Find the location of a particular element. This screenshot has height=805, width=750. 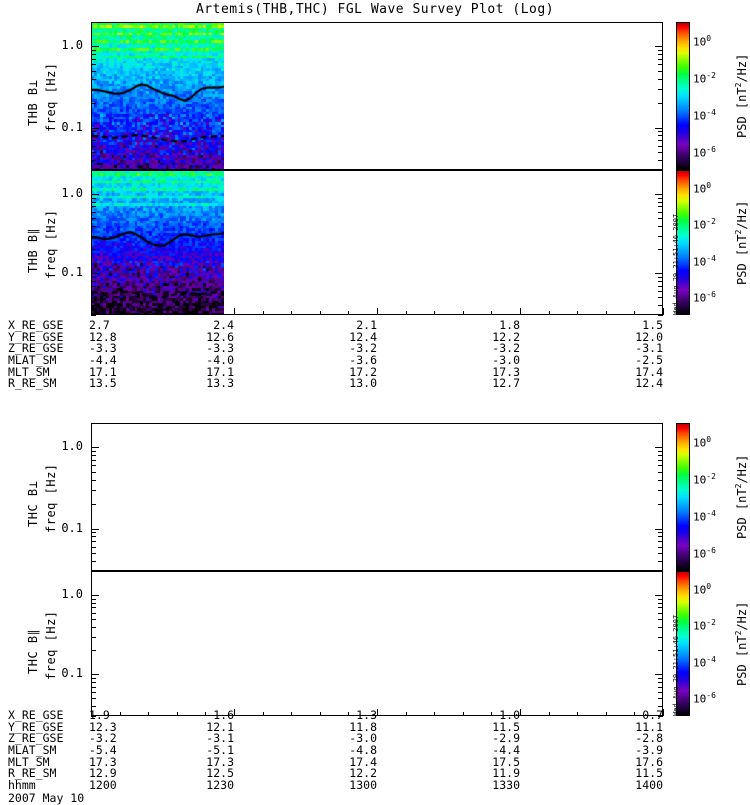

metadata-row: R_RE_SM 13.5 13.3 13.0 12.7 12.4 is located at coordinates (375, 384).